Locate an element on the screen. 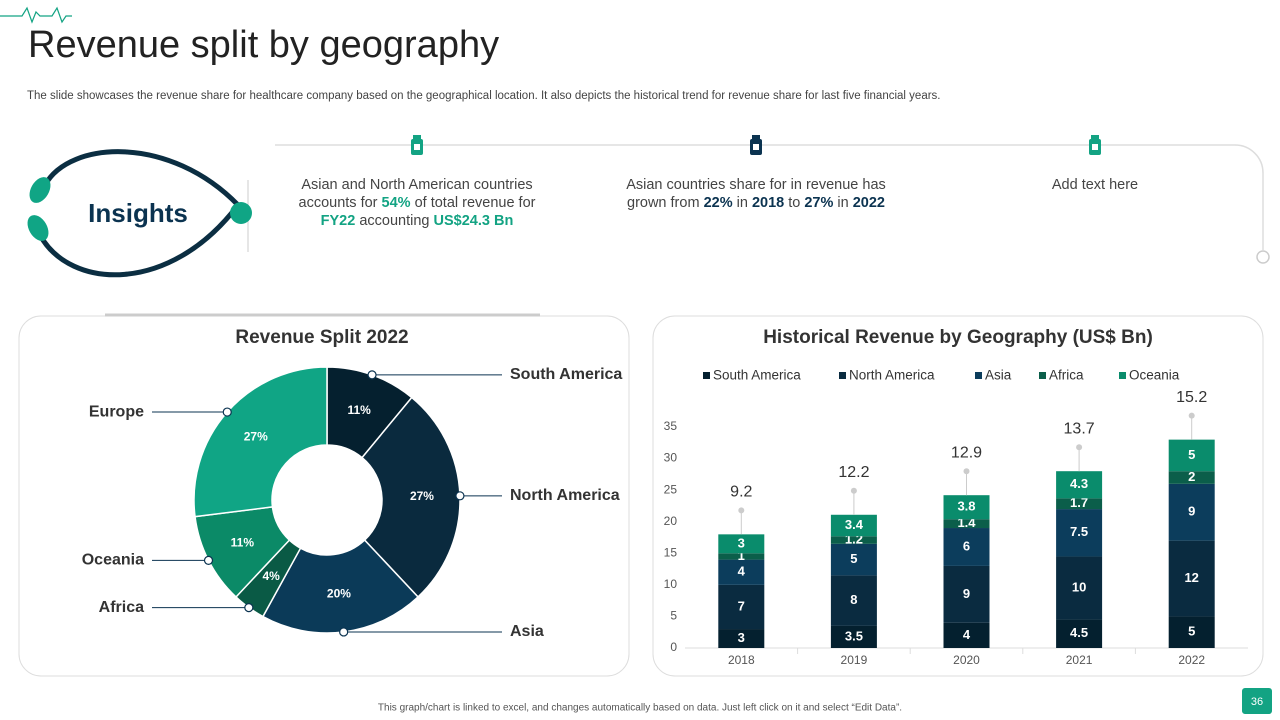 The width and height of the screenshot is (1280, 720). top-label: 12.2 is located at coordinates (853, 472).